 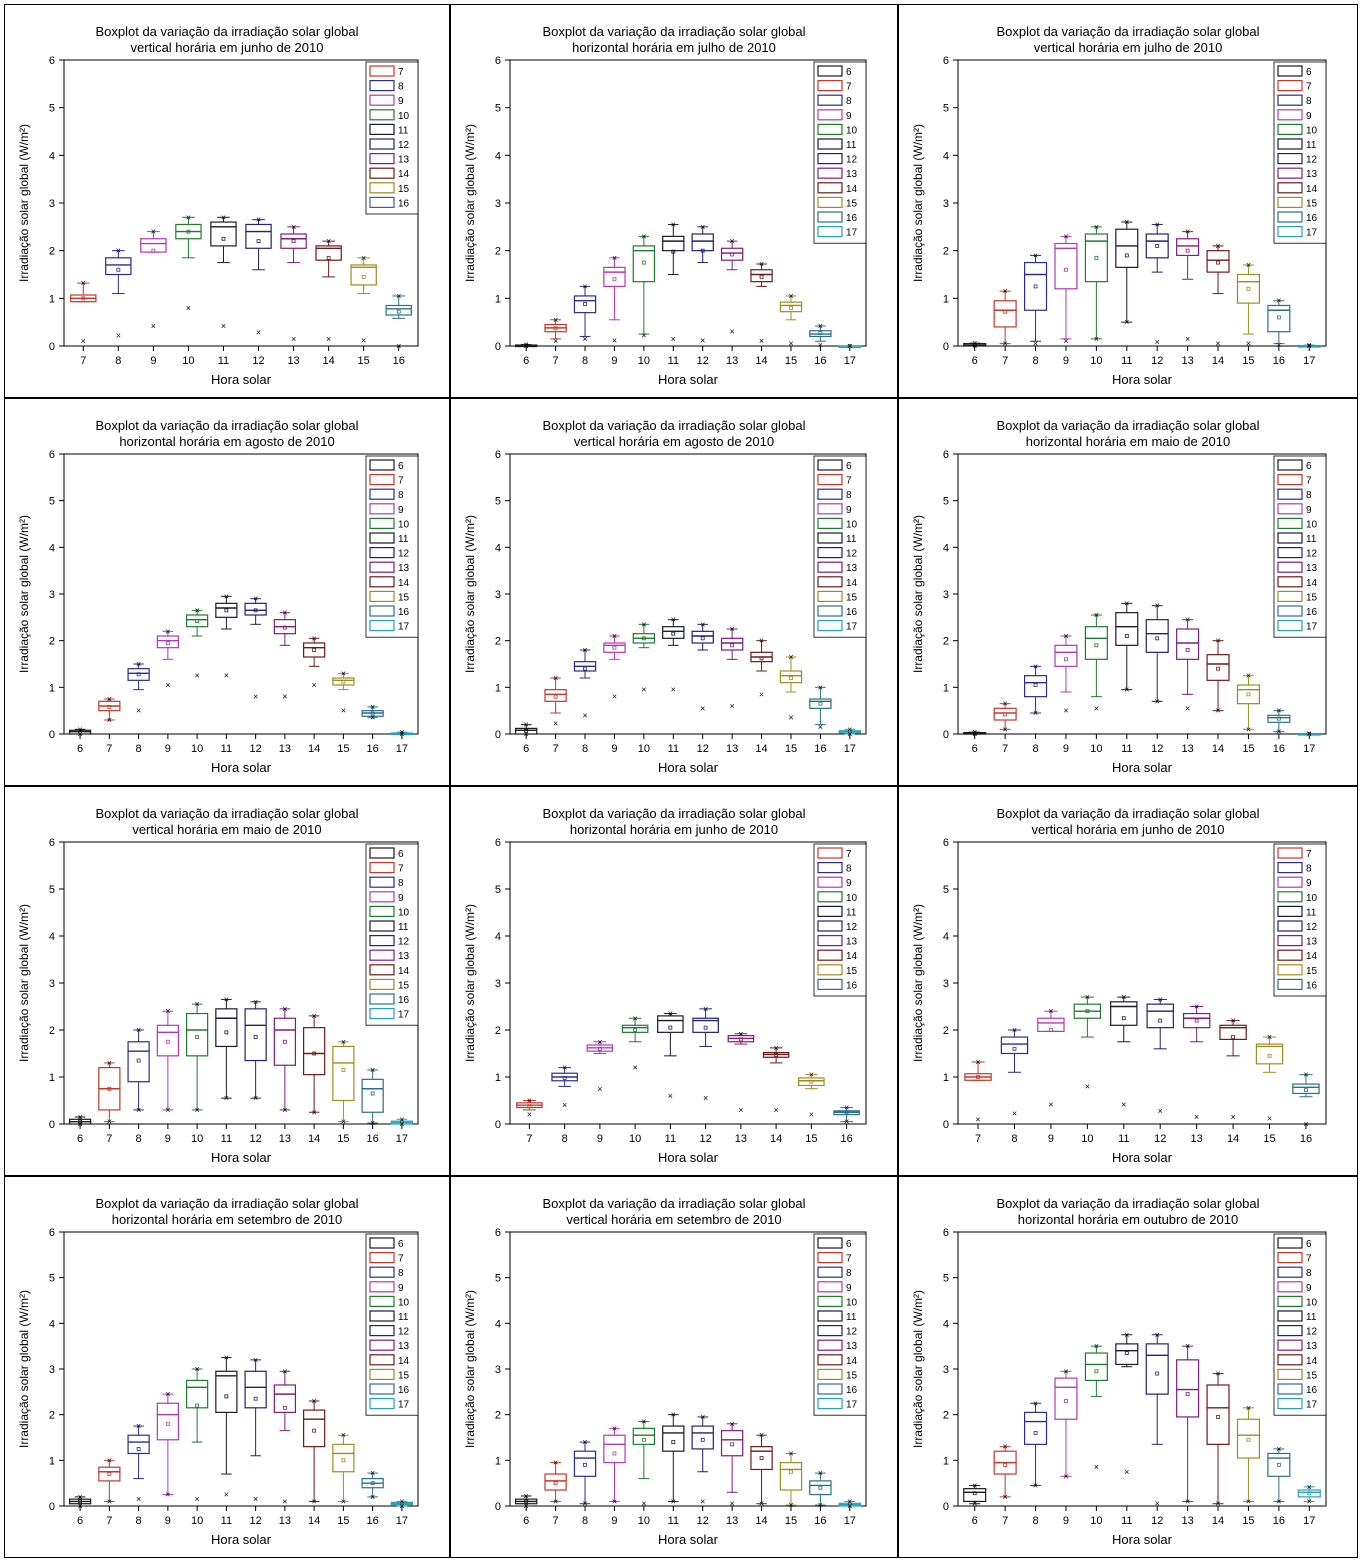 I want to click on y-tick-label: 0, so click(x=946, y=735).